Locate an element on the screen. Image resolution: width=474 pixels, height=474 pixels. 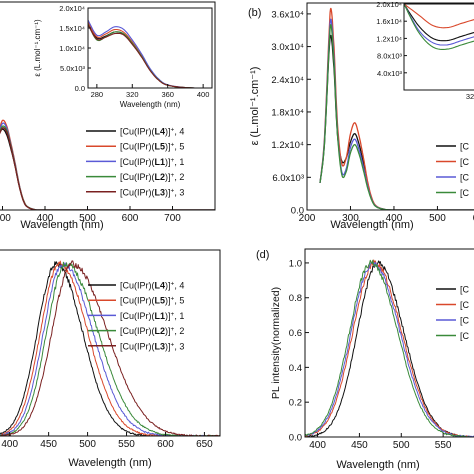
panel-label-d: (d) is located at coordinates (262, 255).